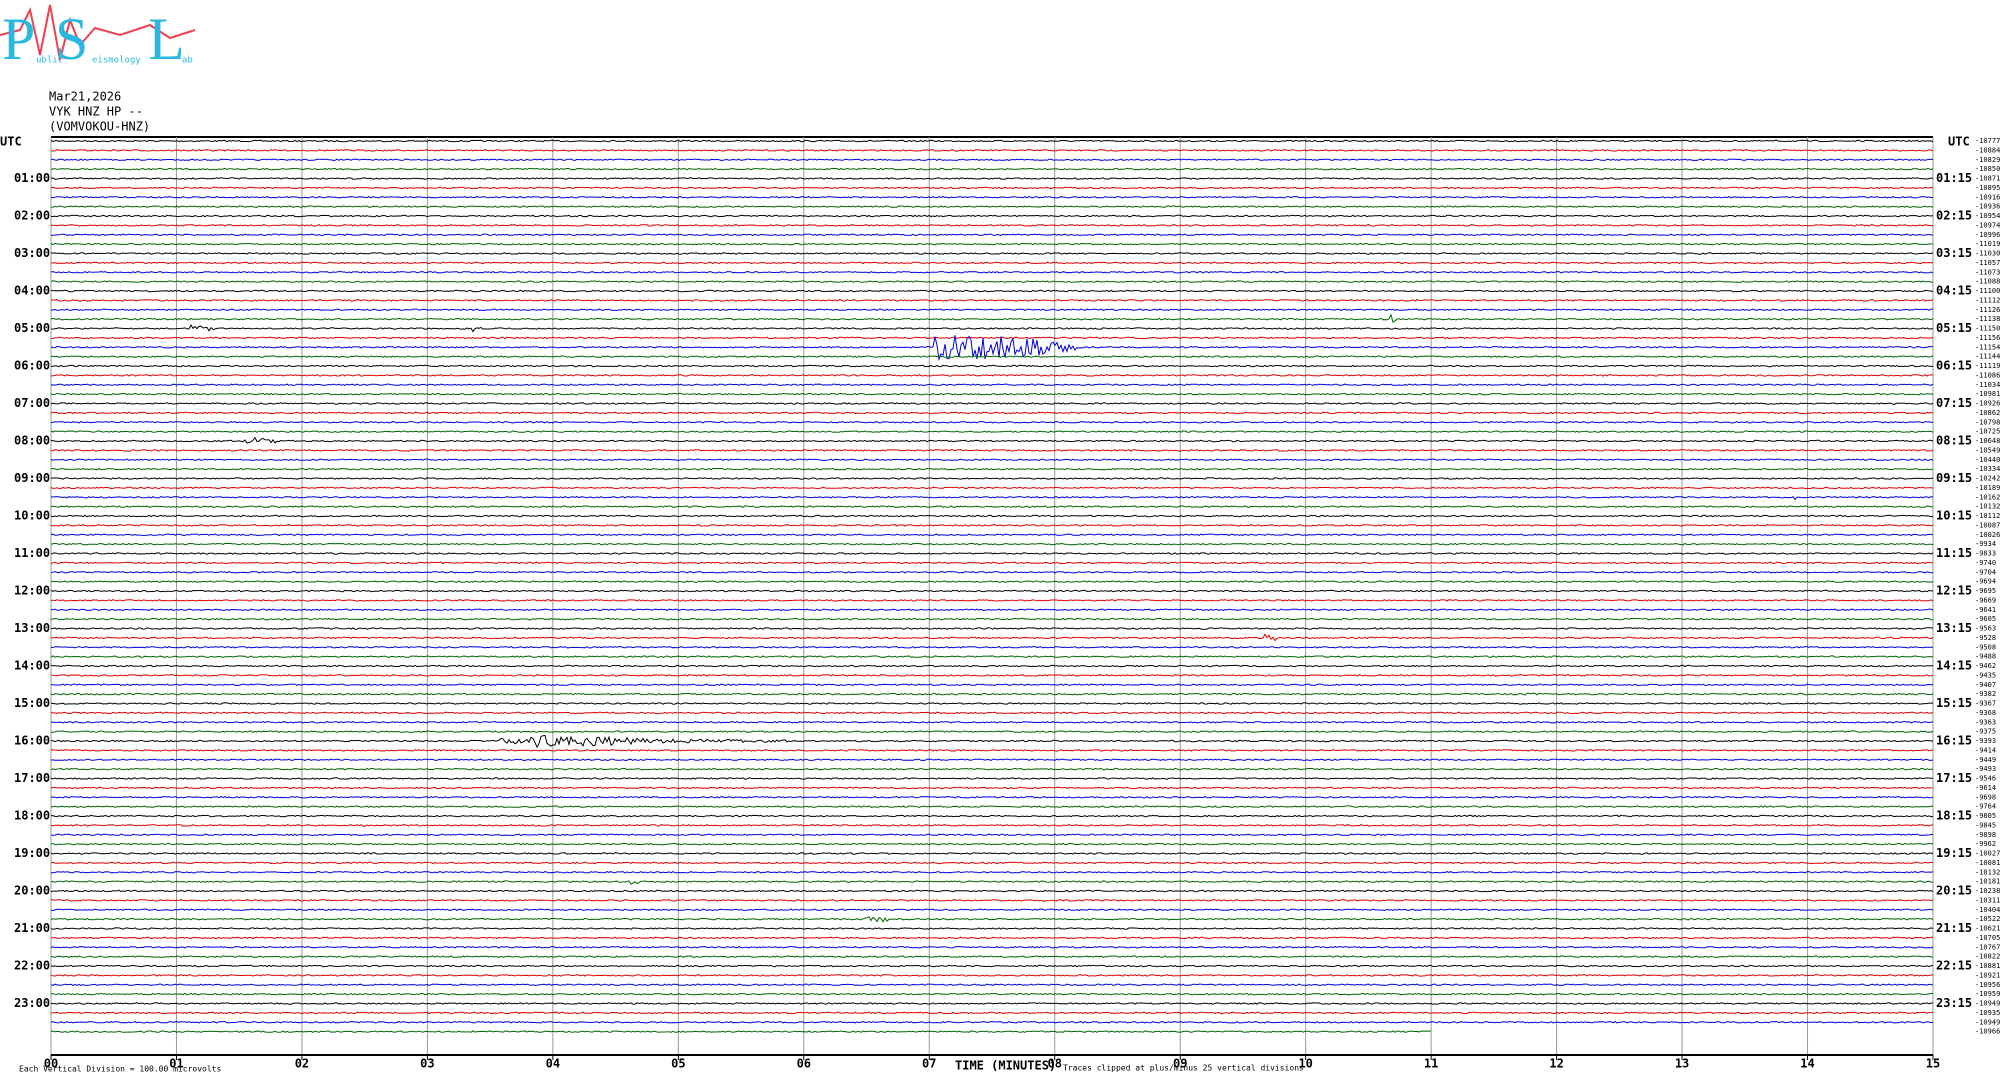  What do you see at coordinates (1987, 329) in the screenshot?
I see `row-offset: -11150` at bounding box center [1987, 329].